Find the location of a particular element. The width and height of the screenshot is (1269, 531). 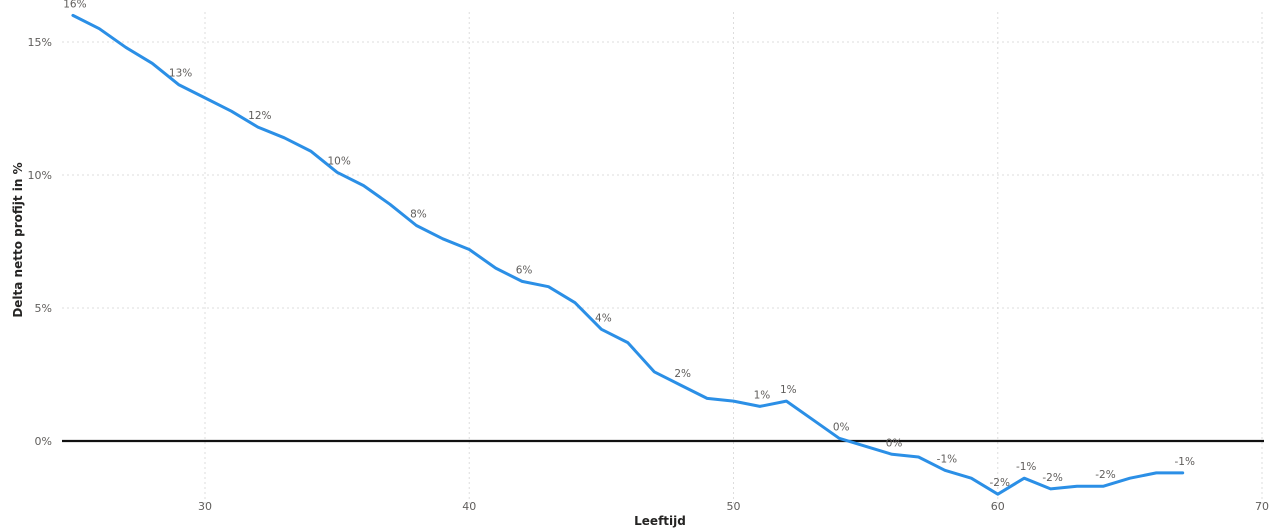

data-label: 13% is located at coordinates (180, 74).